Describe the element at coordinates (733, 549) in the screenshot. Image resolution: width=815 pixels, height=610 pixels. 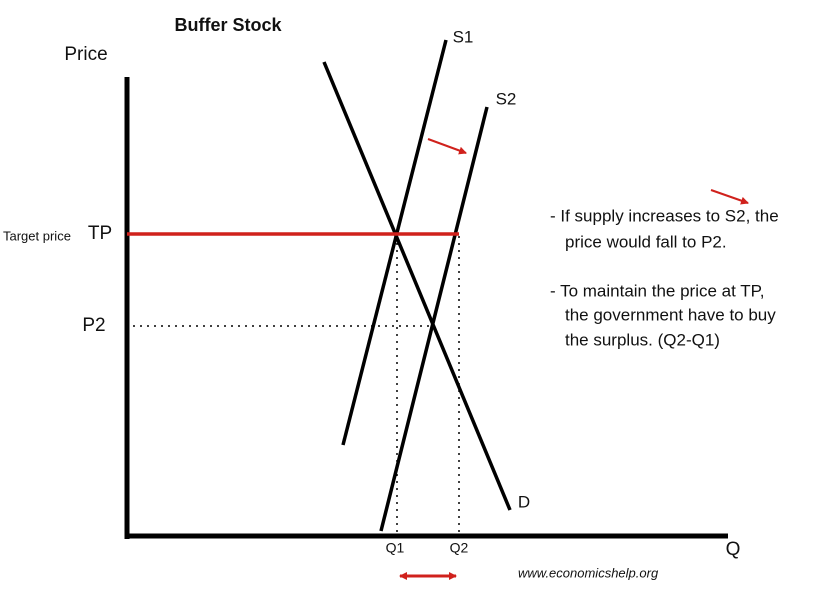
I see `x-axis-label: Q` at that location.